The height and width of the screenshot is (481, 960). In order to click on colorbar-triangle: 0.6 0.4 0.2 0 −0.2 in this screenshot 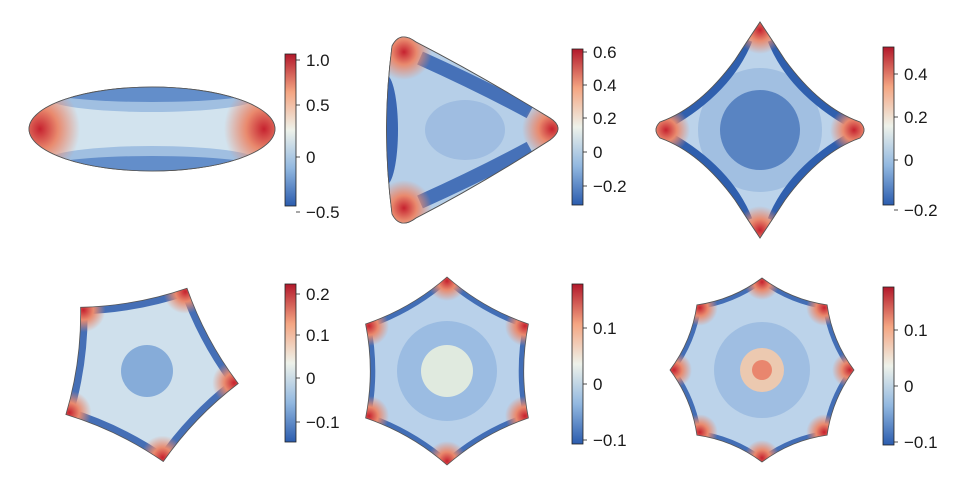, I will do `click(599, 124)`.